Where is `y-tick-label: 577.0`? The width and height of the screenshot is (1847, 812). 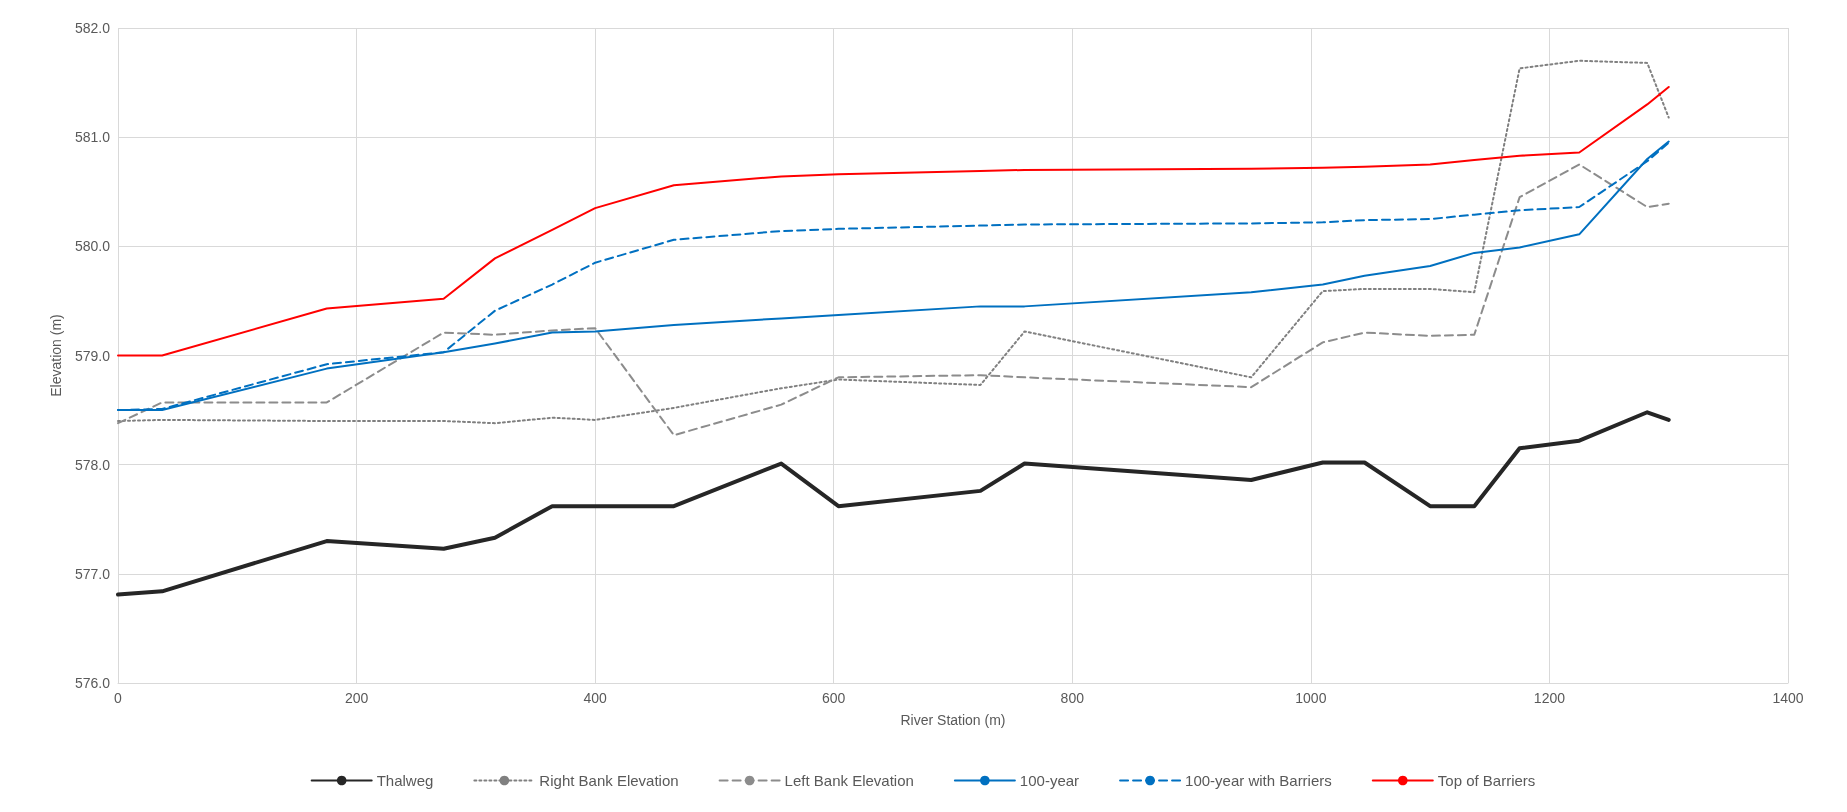
y-tick-label: 577.0 is located at coordinates (92, 573).